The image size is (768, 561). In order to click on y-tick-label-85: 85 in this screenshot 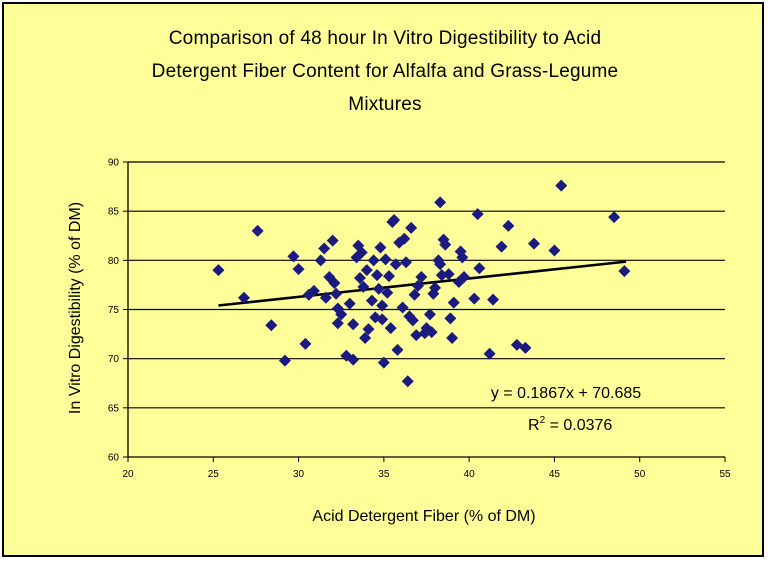, I will do `click(114, 212)`.